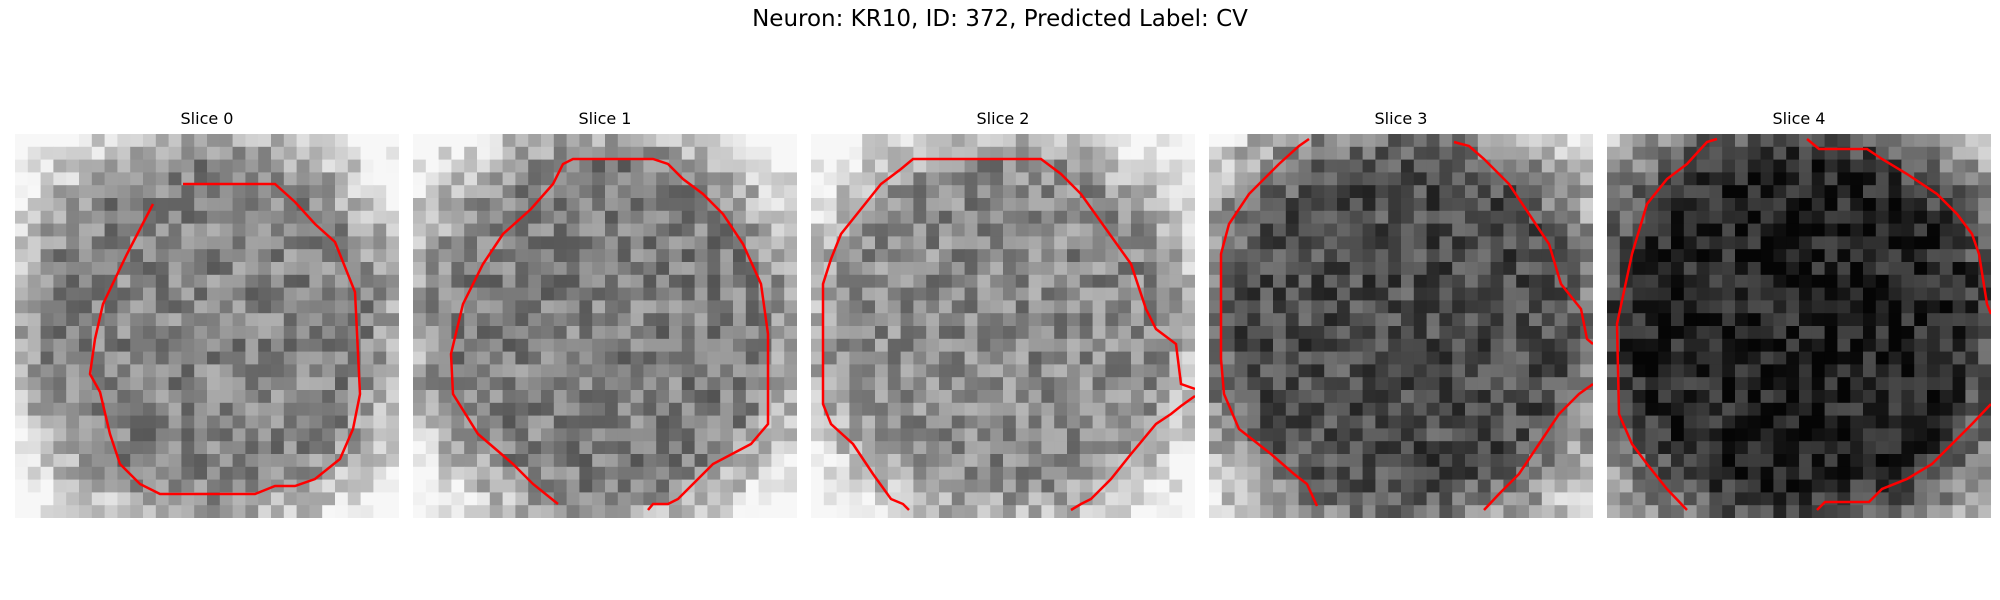 This screenshot has height=600, width=2000. I want to click on slice-title: Slice 0, so click(207, 118).